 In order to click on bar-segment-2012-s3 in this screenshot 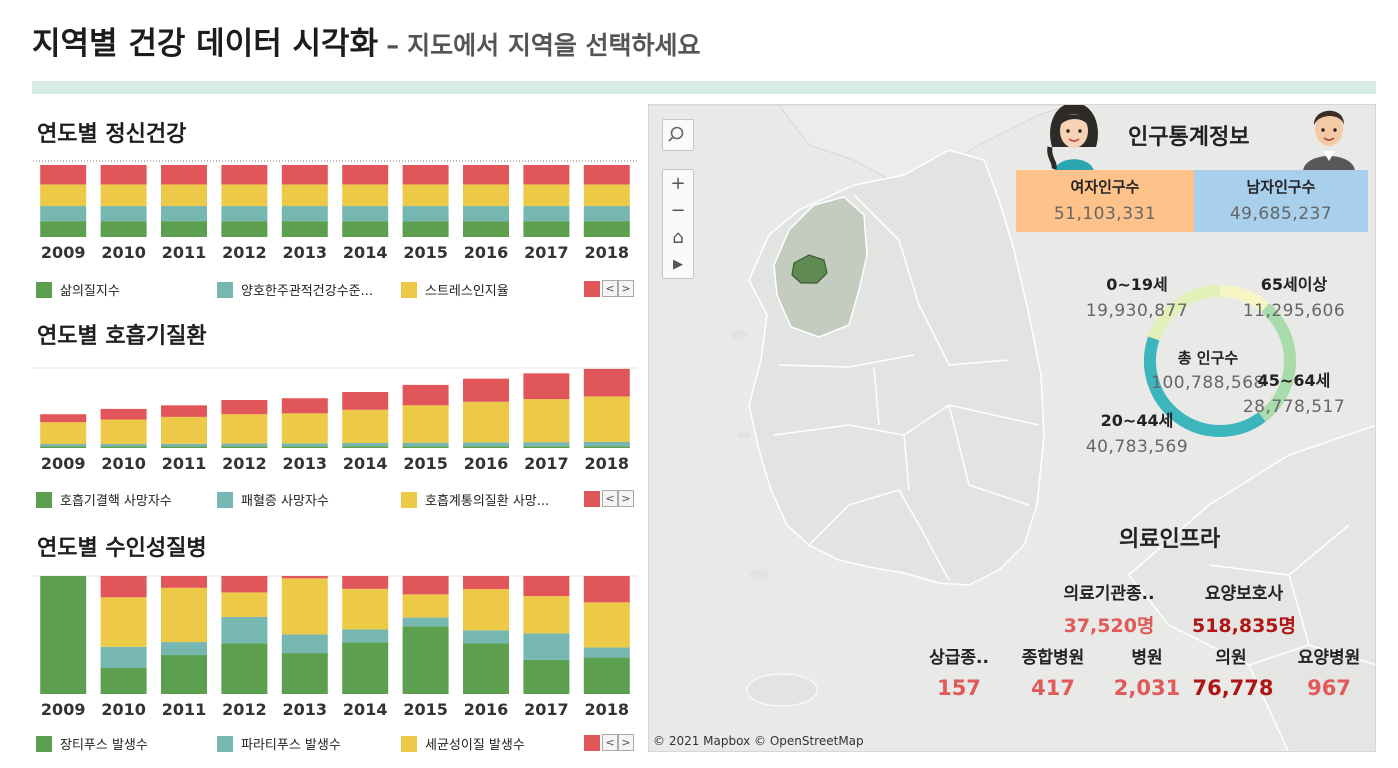, I will do `click(244, 407)`.